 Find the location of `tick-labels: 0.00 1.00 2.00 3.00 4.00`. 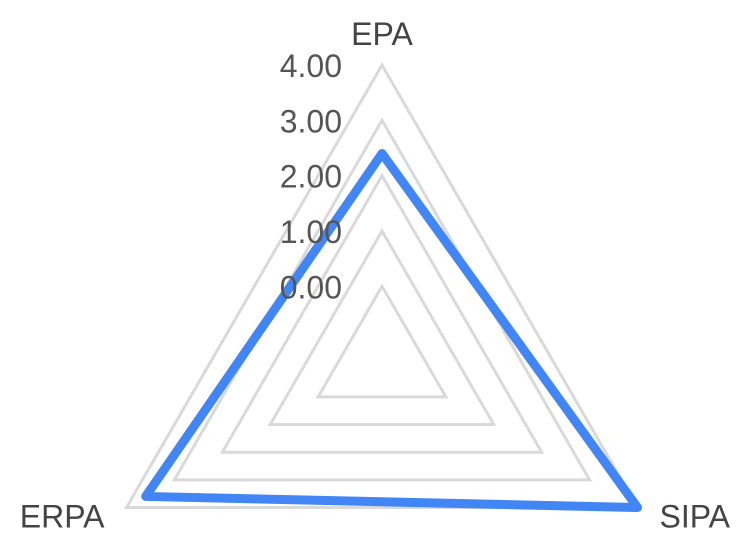

tick-labels: 0.00 1.00 2.00 3.00 4.00 is located at coordinates (311, 176).